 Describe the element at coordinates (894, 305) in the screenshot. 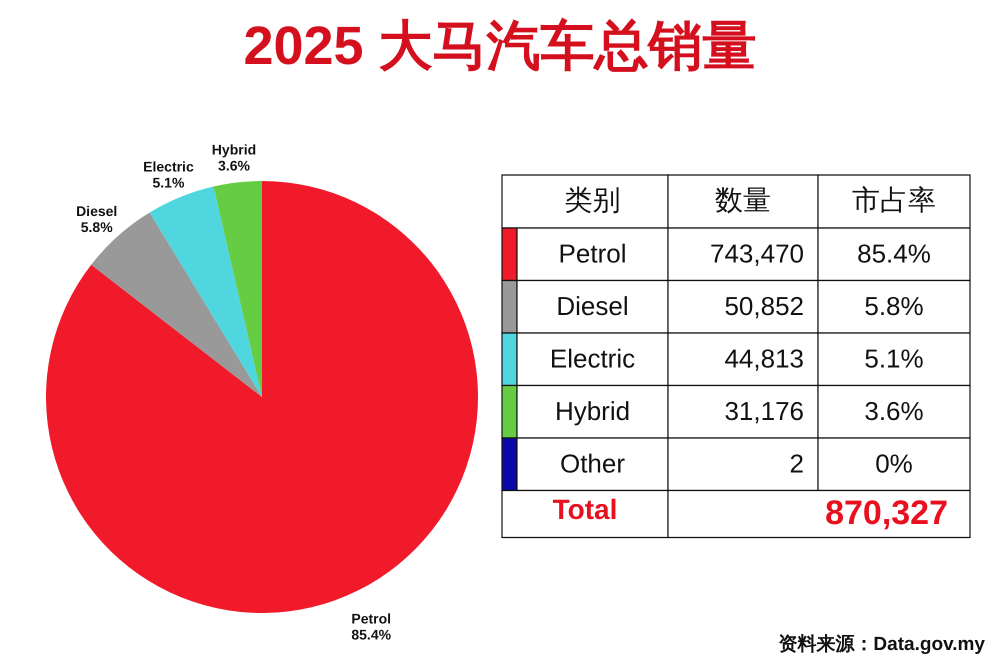

I see `text: 5.8%` at that location.